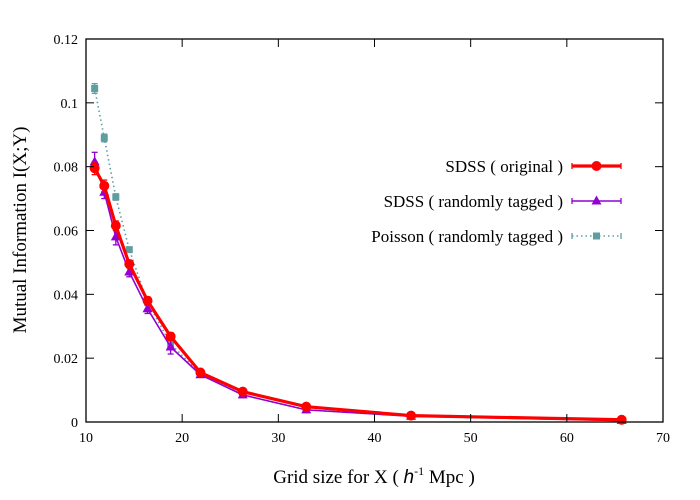 This screenshot has width=700, height=500. What do you see at coordinates (663, 438) in the screenshot?
I see `x-tick-label: 70` at bounding box center [663, 438].